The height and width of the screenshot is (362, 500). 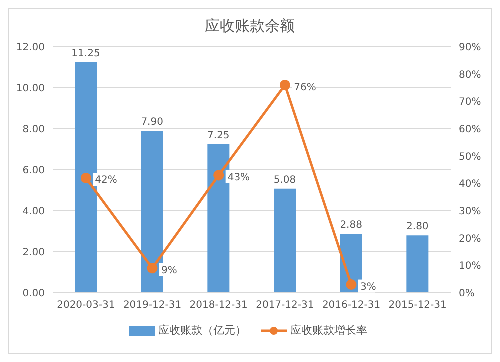 I want to click on x-tick-label: 2018-12-31, so click(x=219, y=306).